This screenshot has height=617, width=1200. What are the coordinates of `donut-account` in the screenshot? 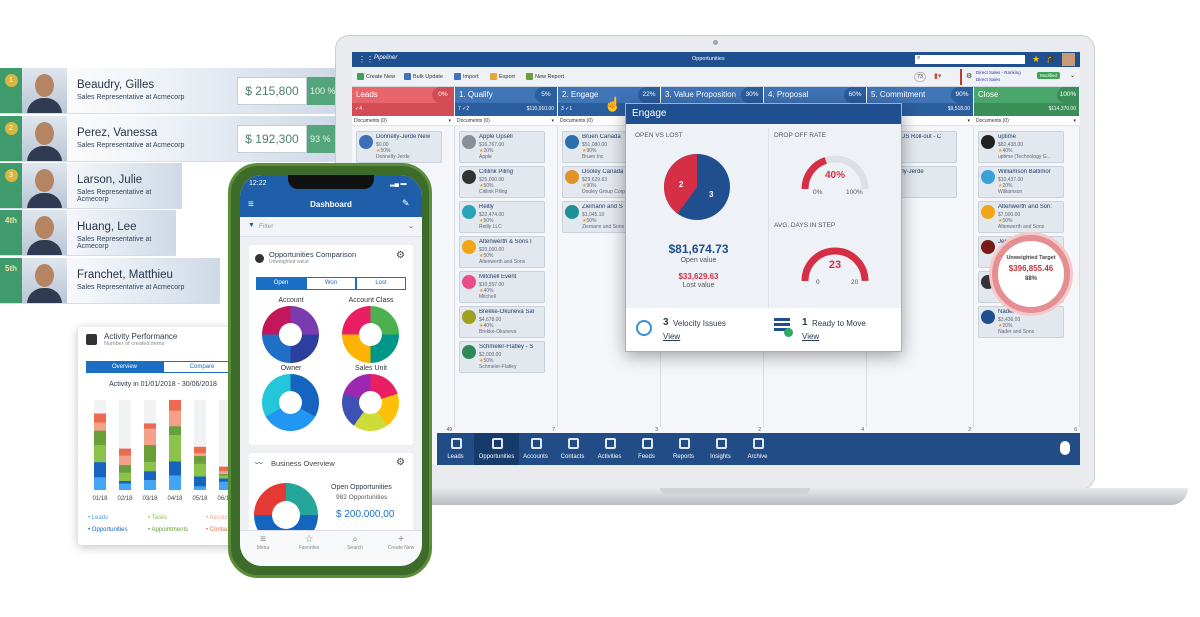 It's located at (290, 334).